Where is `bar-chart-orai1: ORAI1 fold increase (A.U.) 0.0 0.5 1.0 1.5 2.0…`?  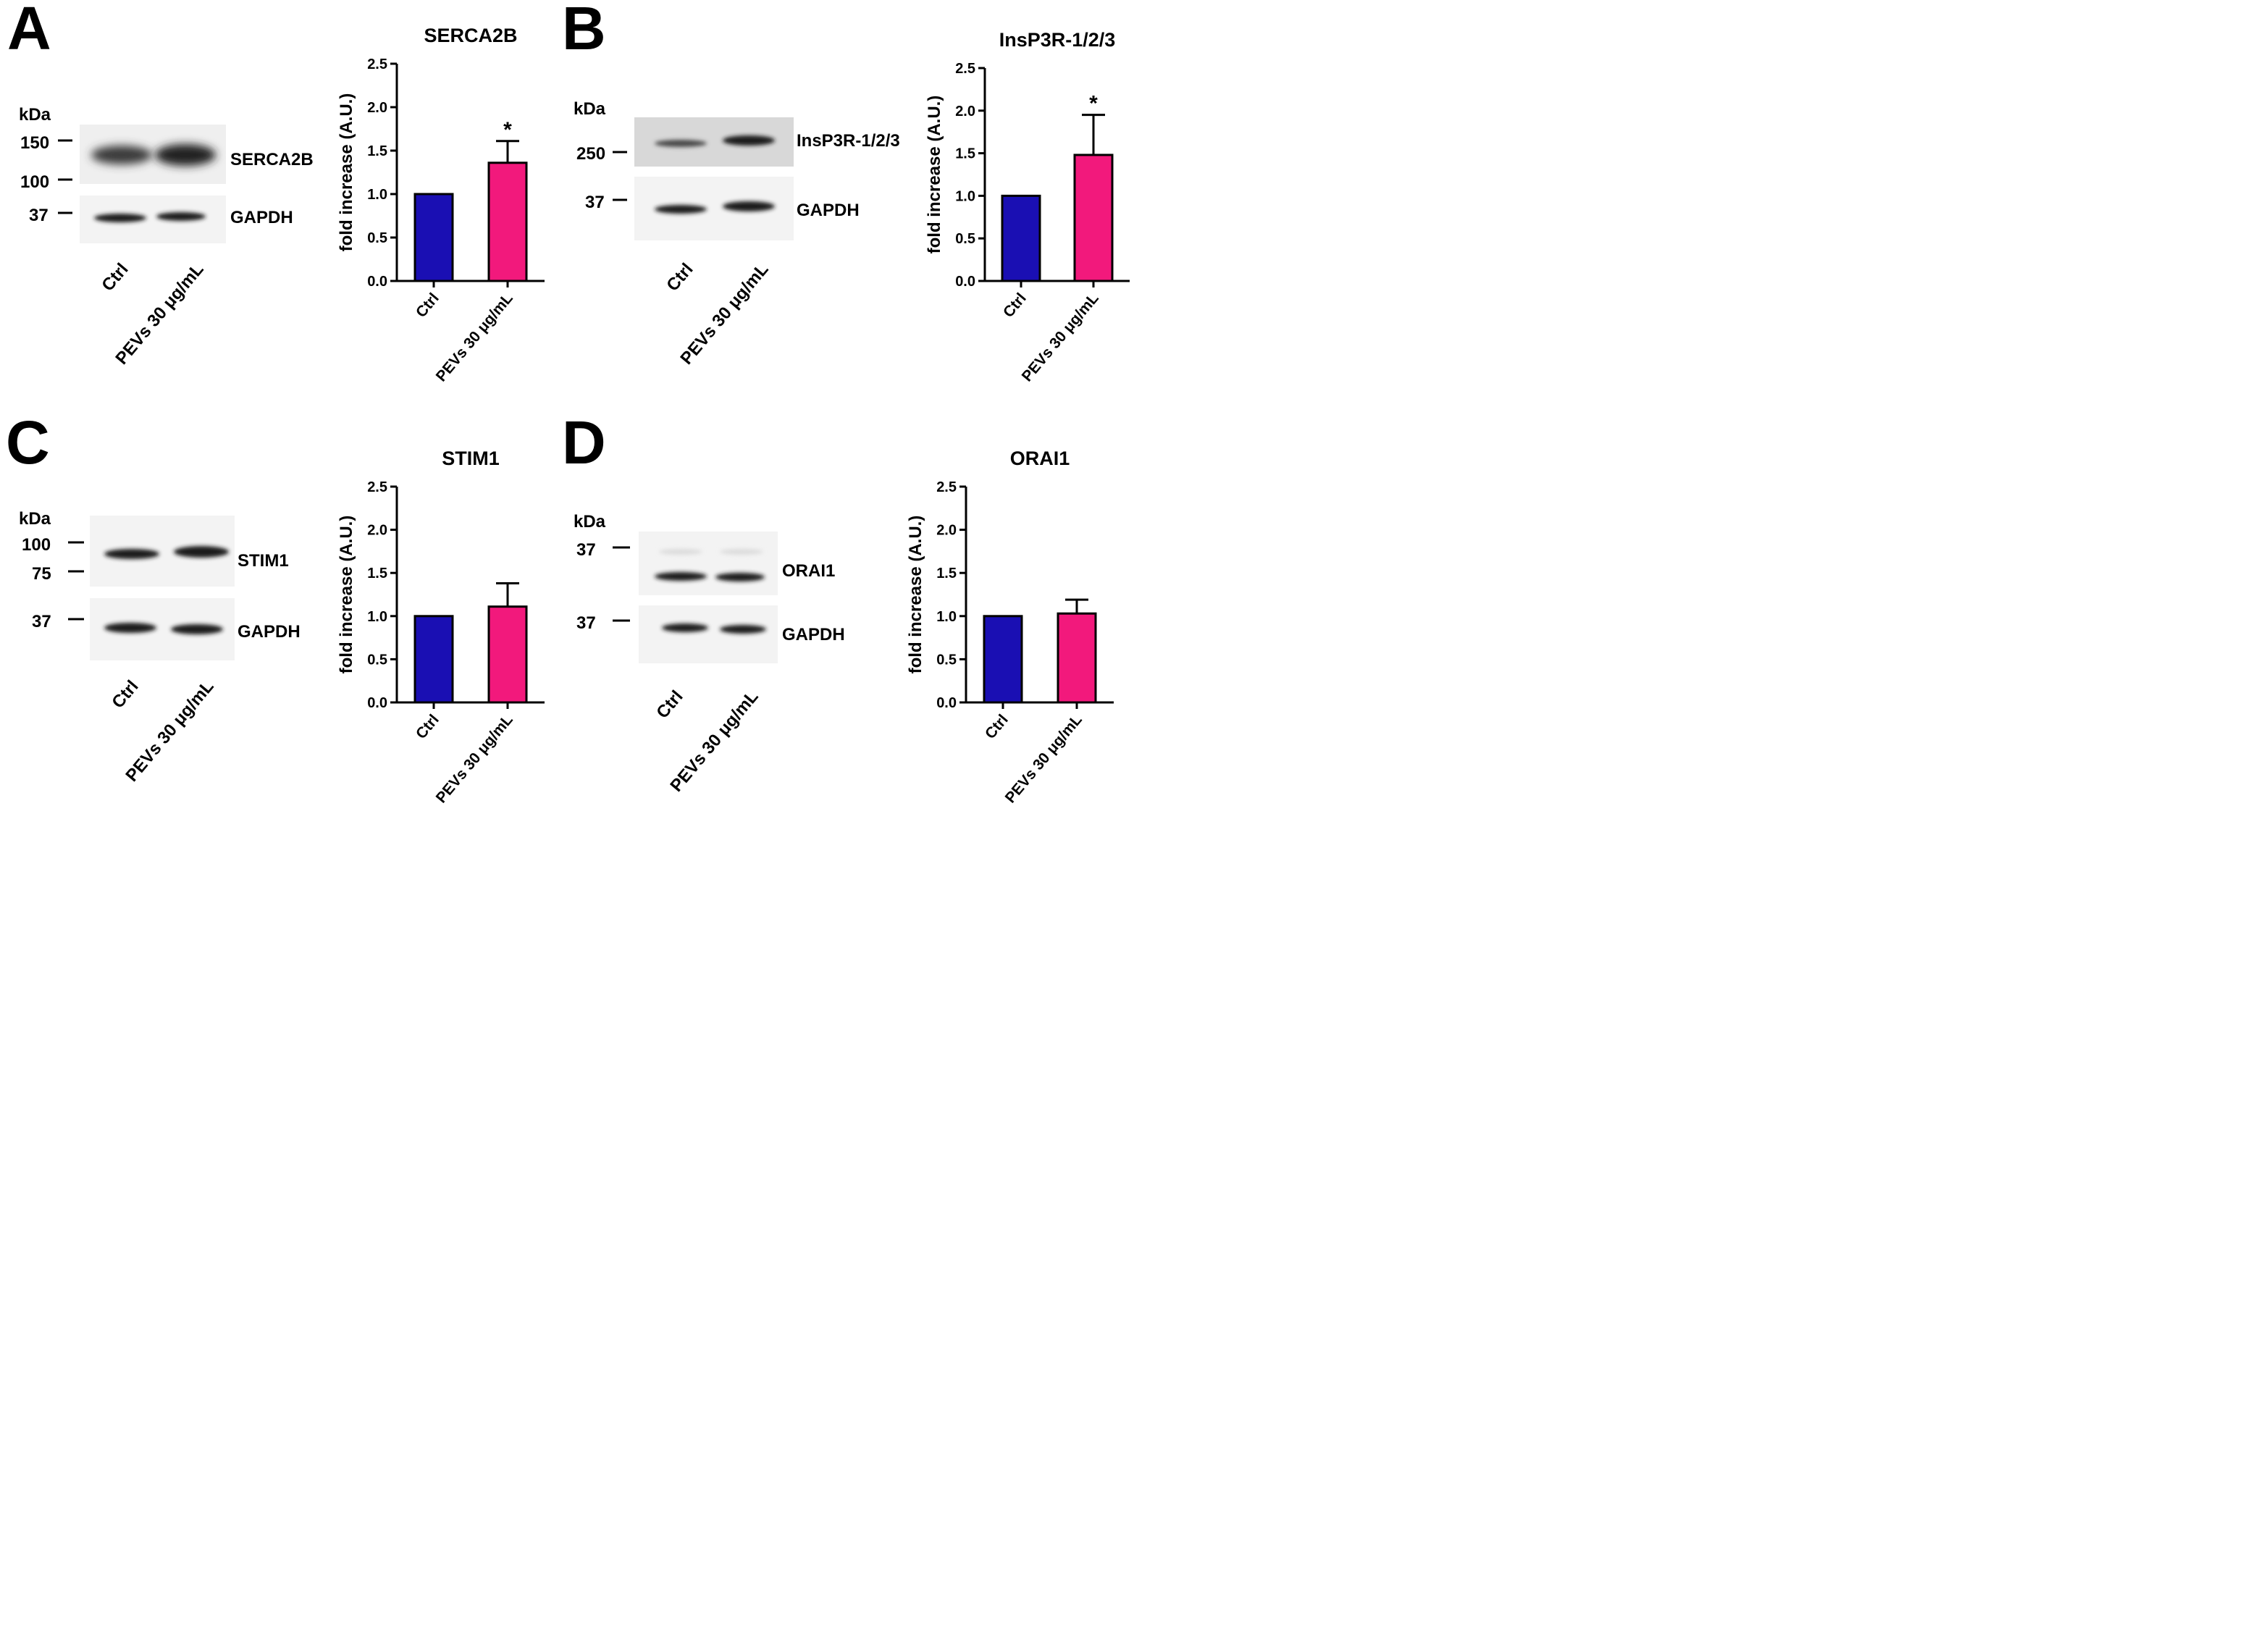
bar-chart-orai1: ORAI1 fold increase (A.U.) 0.0 0.5 1.0 1.5 2.0… is located at coordinates (1010, 627).